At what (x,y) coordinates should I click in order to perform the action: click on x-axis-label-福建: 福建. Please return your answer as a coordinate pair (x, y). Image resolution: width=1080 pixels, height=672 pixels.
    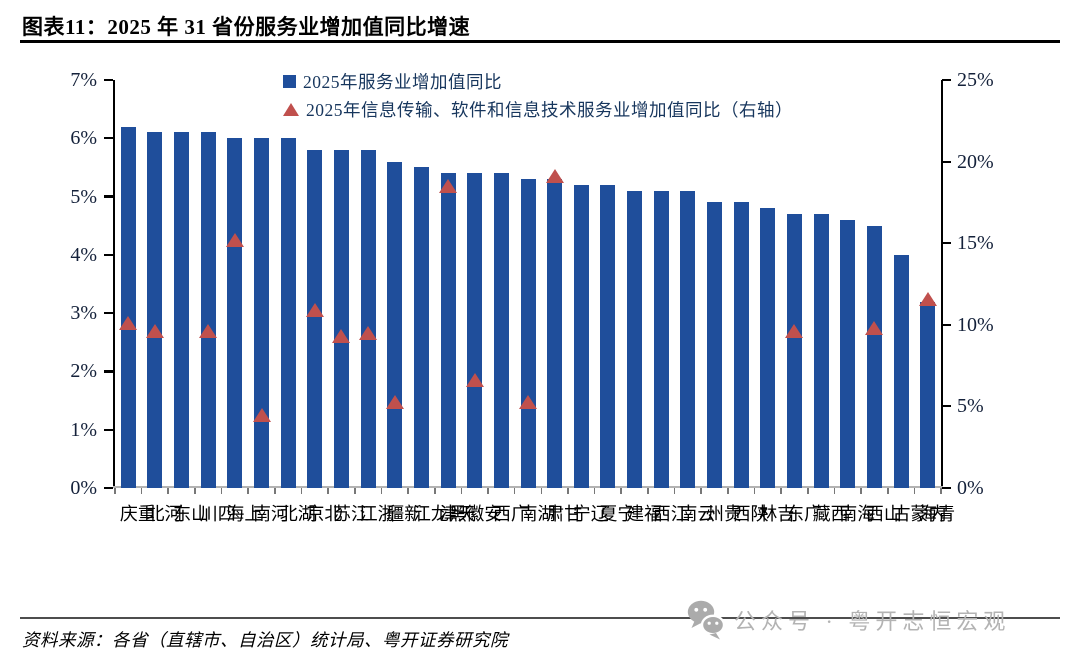
    Looking at the image, I should click on (643, 517).